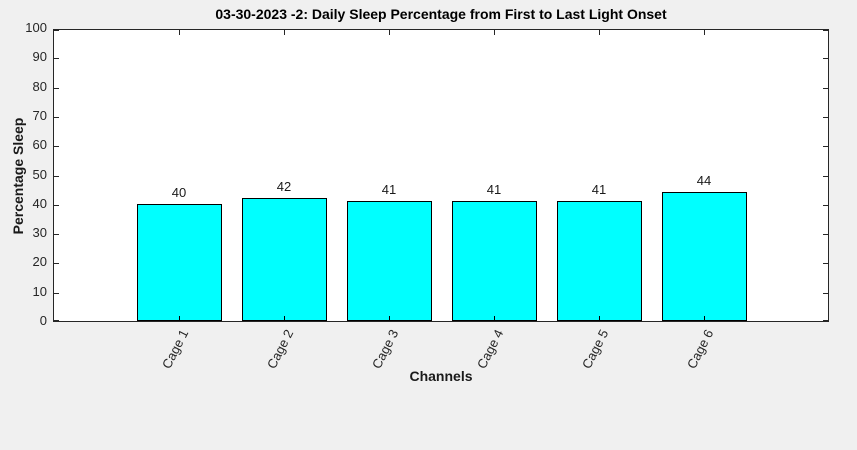  Describe the element at coordinates (280, 349) in the screenshot. I see `x-tick-label: Cage 2` at that location.